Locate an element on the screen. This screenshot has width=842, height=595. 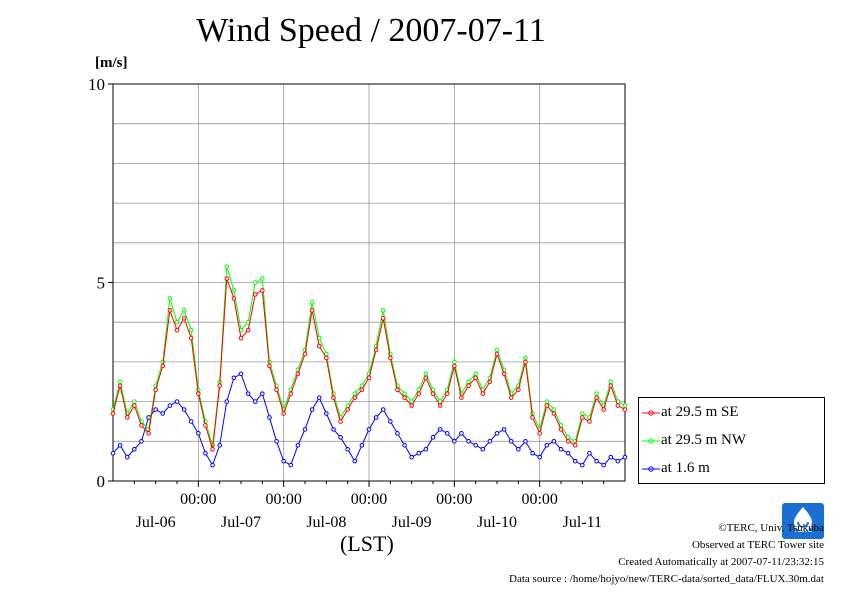
x-axis-label: (LST) is located at coordinates (367, 543).